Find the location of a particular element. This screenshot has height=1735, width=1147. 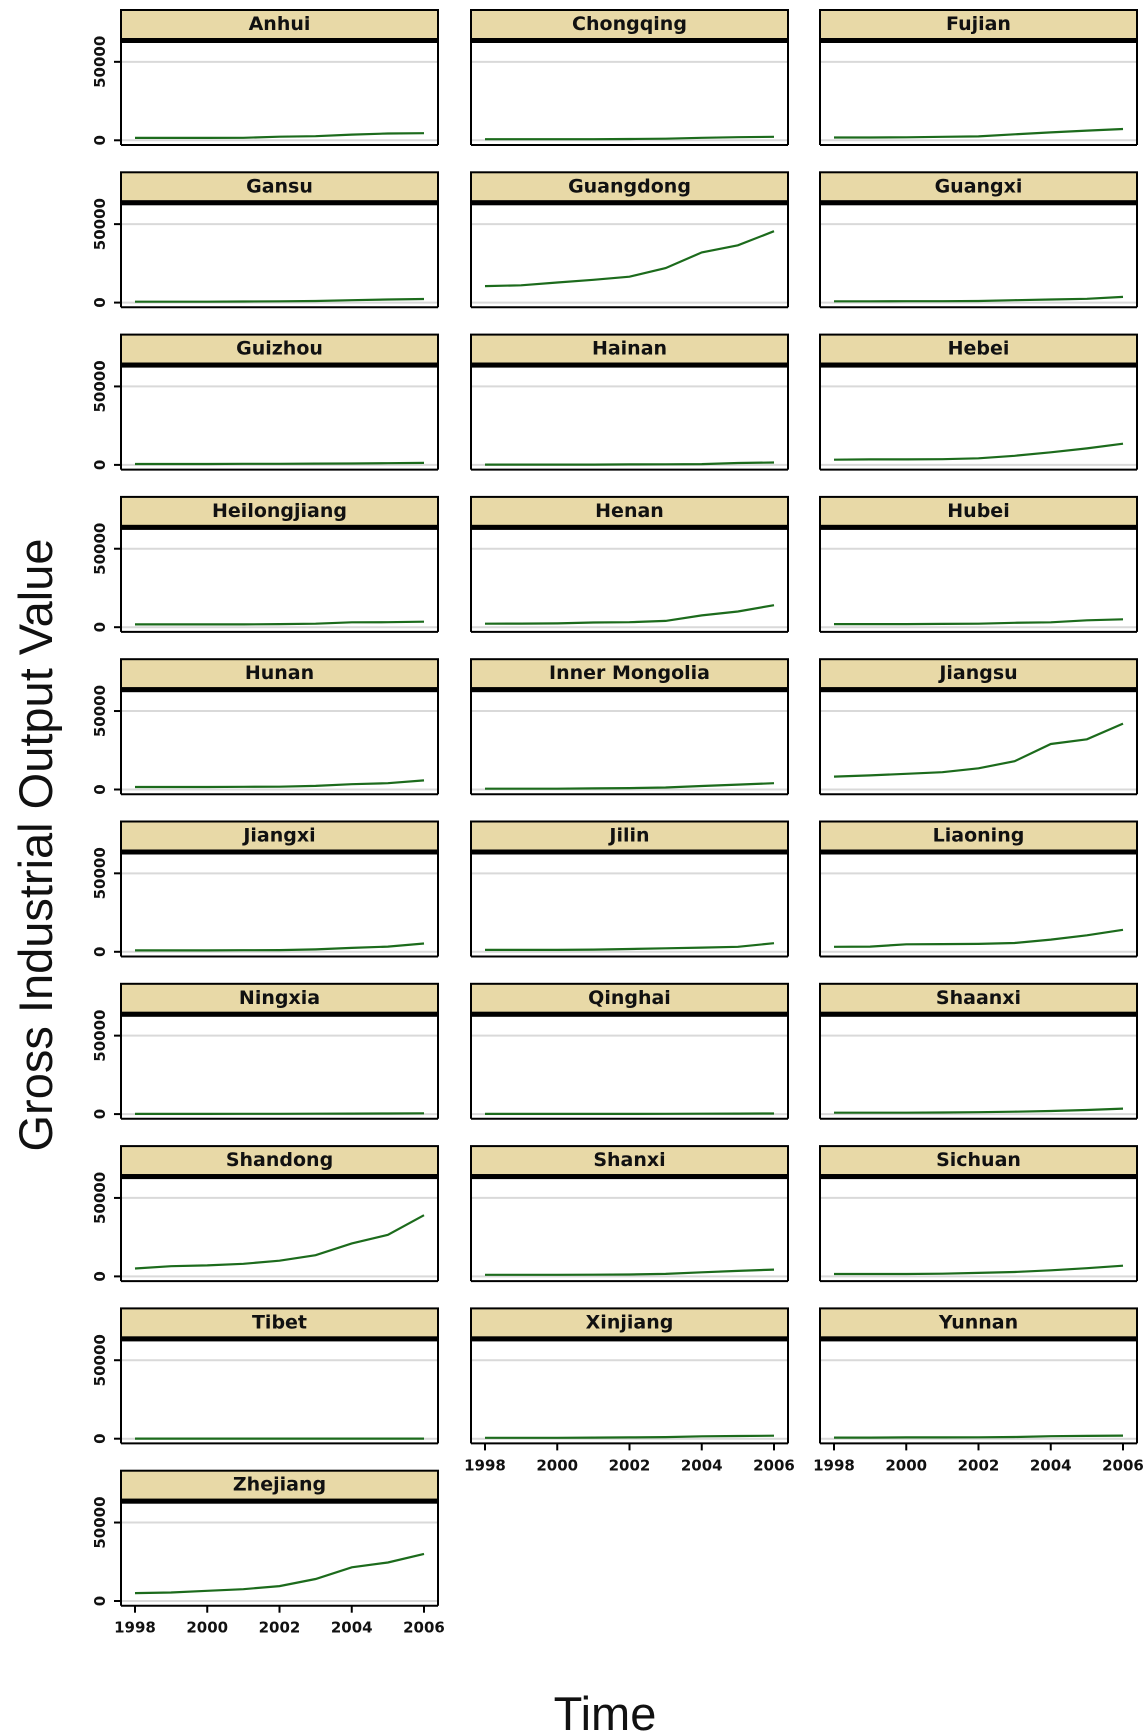

panel-title: Heilongjiang is located at coordinates (279, 511).